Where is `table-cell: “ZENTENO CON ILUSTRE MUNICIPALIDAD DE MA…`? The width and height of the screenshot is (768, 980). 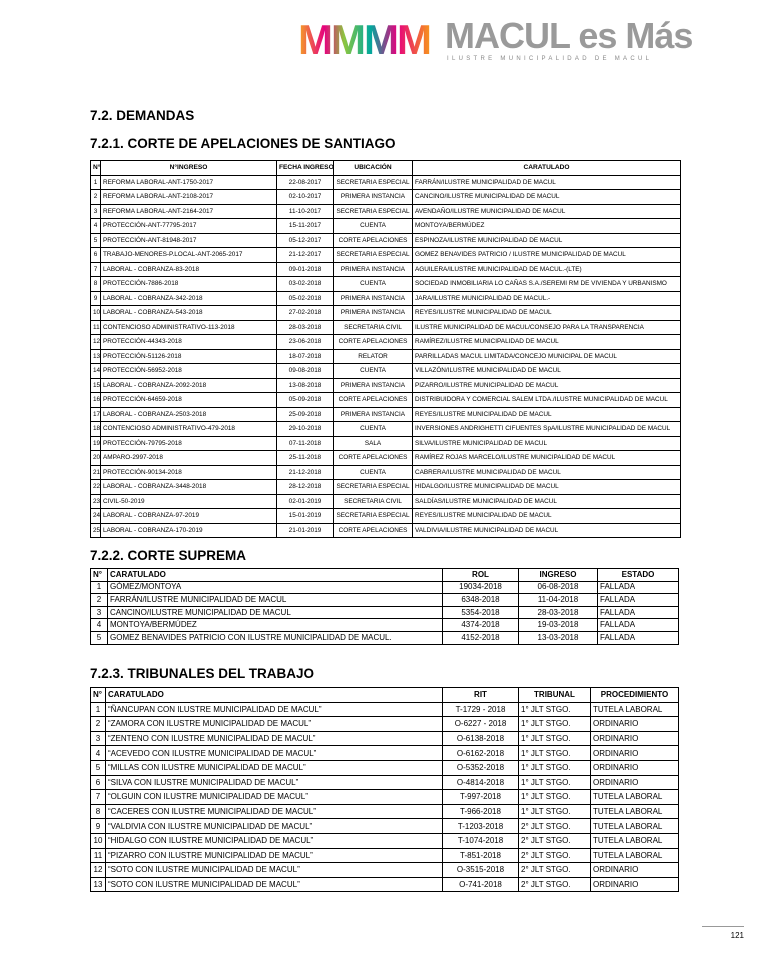
table-cell: “ZENTENO CON ILUSTRE MUNICIPALIDAD DE MA… is located at coordinates (274, 738).